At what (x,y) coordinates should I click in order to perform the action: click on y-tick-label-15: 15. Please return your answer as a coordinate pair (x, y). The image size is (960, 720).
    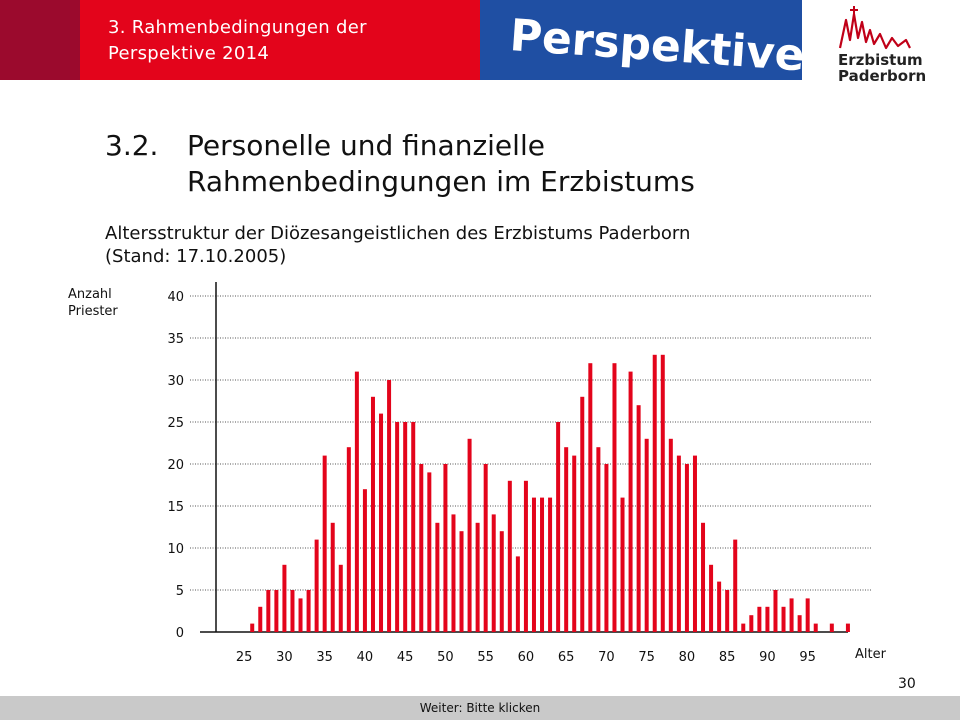
    Looking at the image, I should click on (175, 507).